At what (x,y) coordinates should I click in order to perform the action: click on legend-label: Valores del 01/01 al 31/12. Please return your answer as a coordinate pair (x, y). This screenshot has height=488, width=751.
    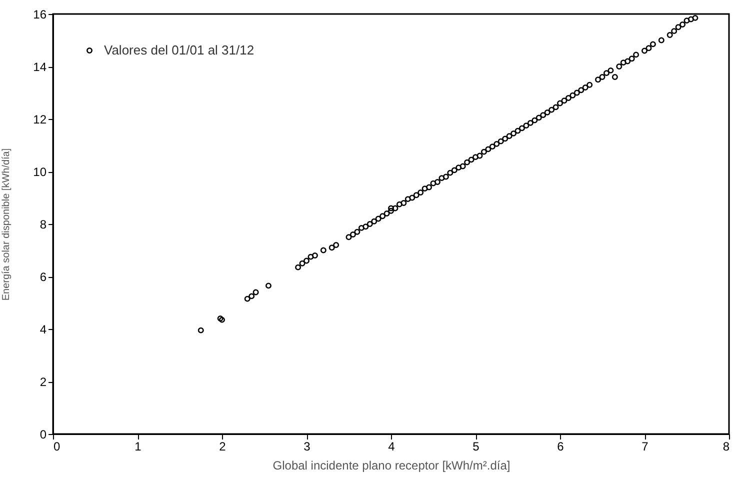
    Looking at the image, I should click on (179, 50).